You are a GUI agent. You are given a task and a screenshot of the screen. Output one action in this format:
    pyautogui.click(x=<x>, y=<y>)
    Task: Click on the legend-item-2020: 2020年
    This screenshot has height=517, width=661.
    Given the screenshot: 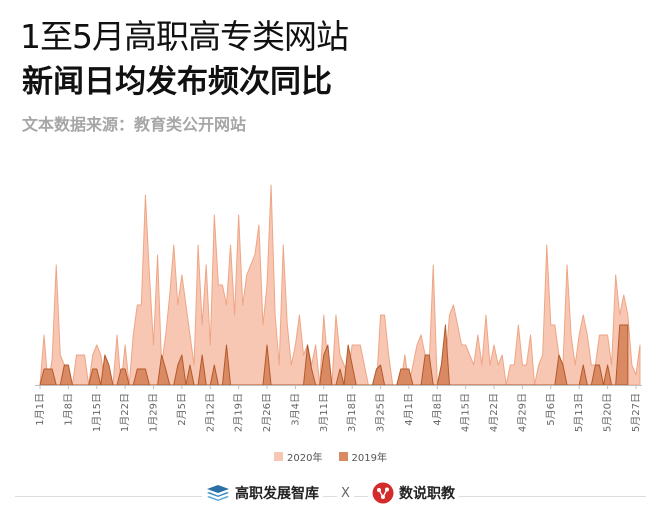 What is the action you would take?
    pyautogui.click(x=298, y=456)
    